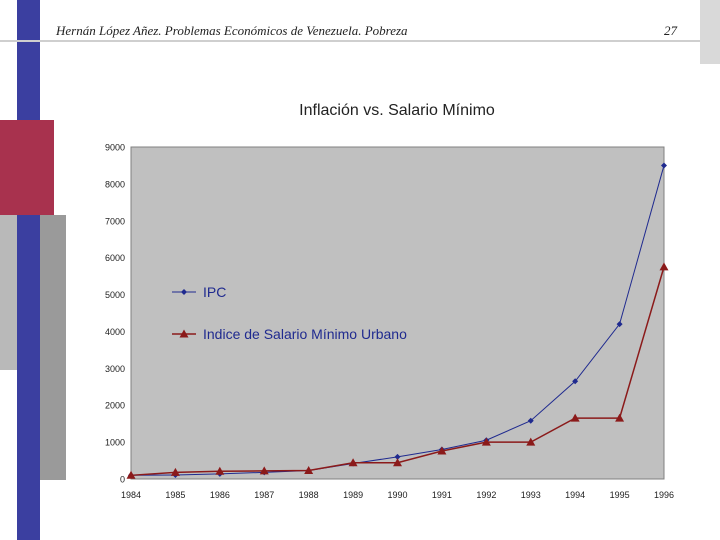 The width and height of the screenshot is (720, 540). Describe the element at coordinates (115, 406) in the screenshot. I see `y-tick-label: 2000` at that location.